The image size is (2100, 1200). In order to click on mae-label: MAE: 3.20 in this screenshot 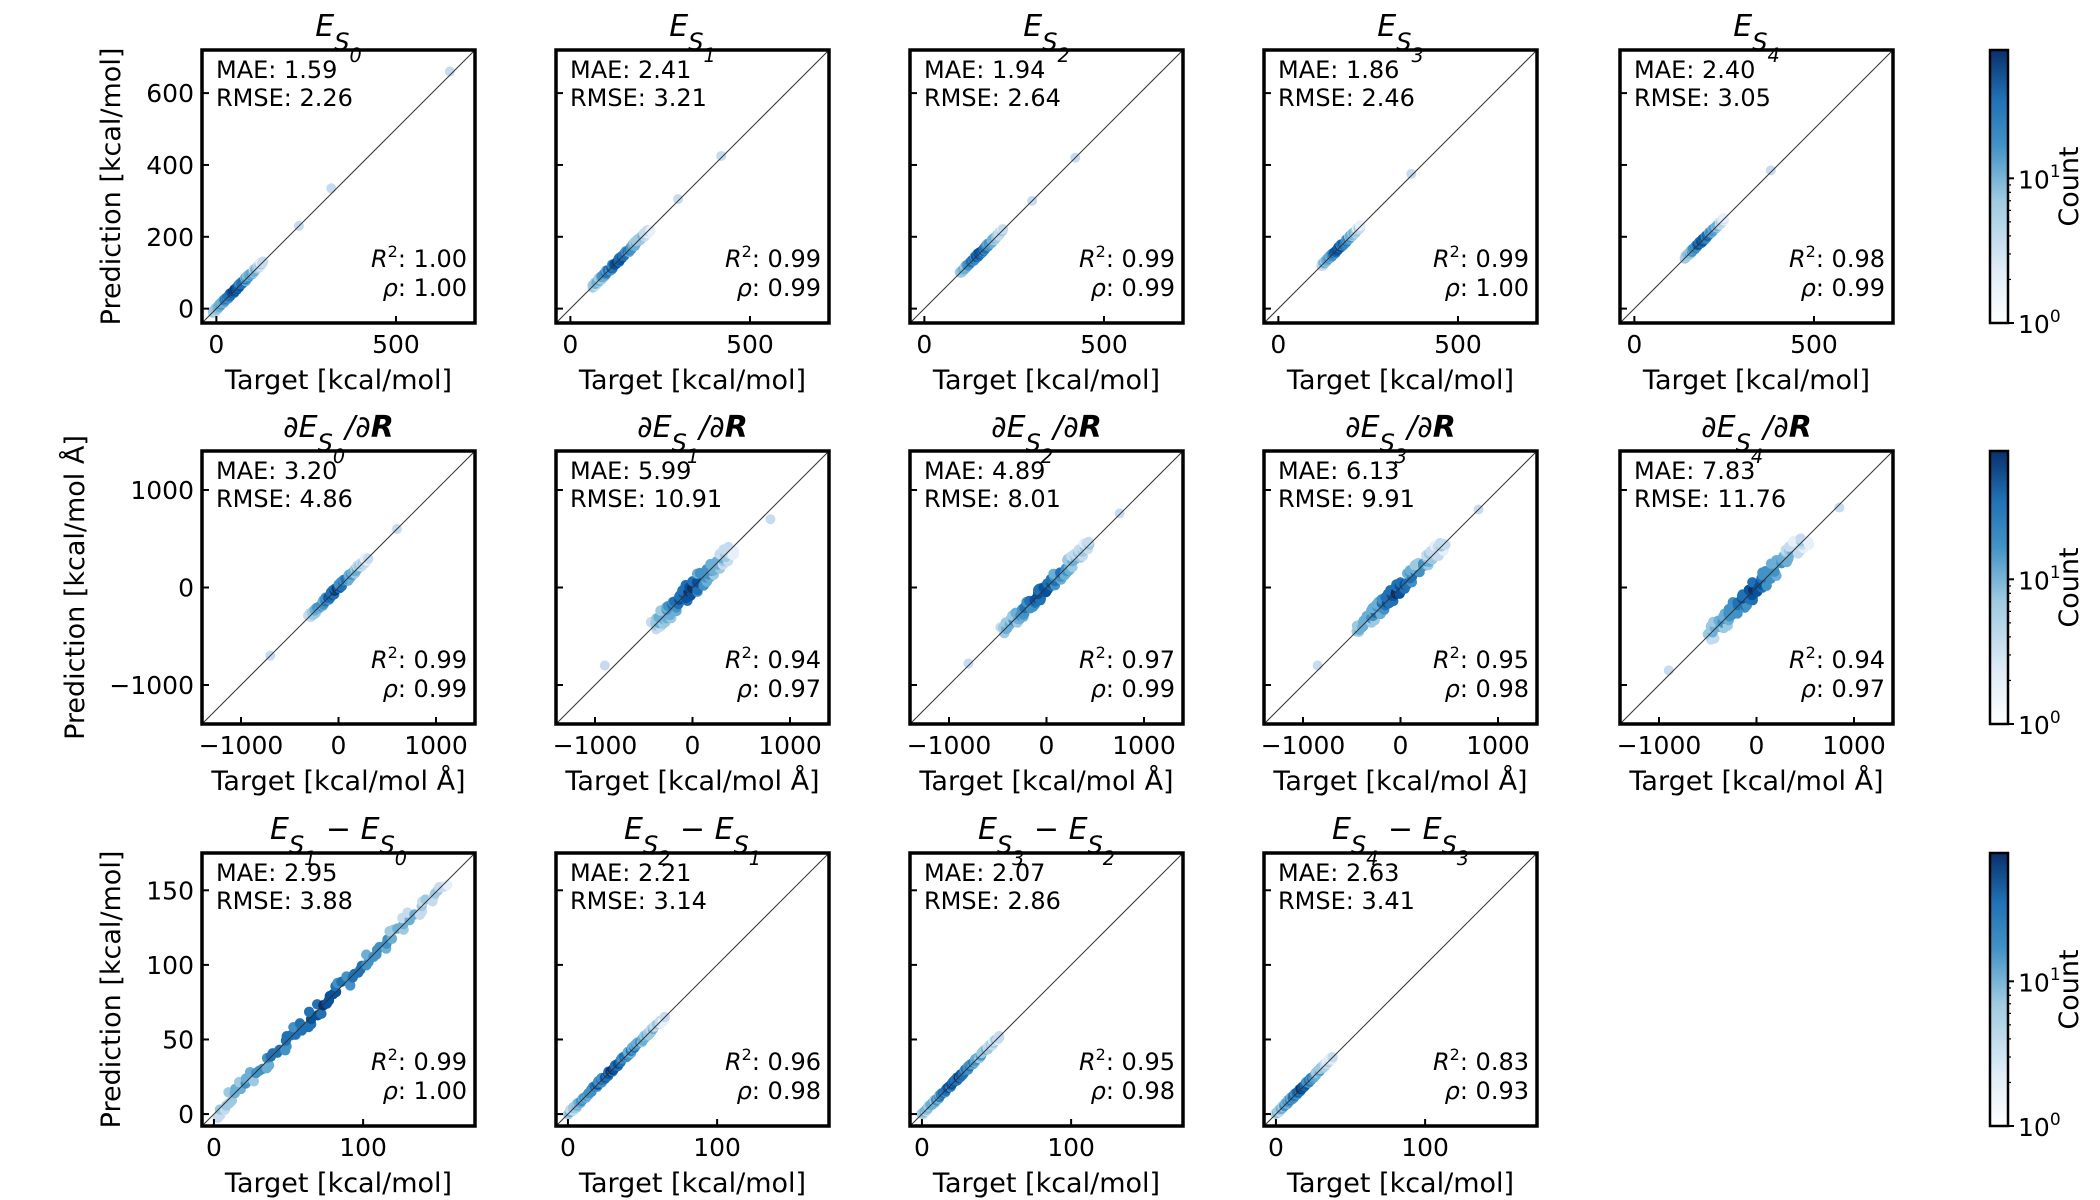, I will do `click(276, 471)`.